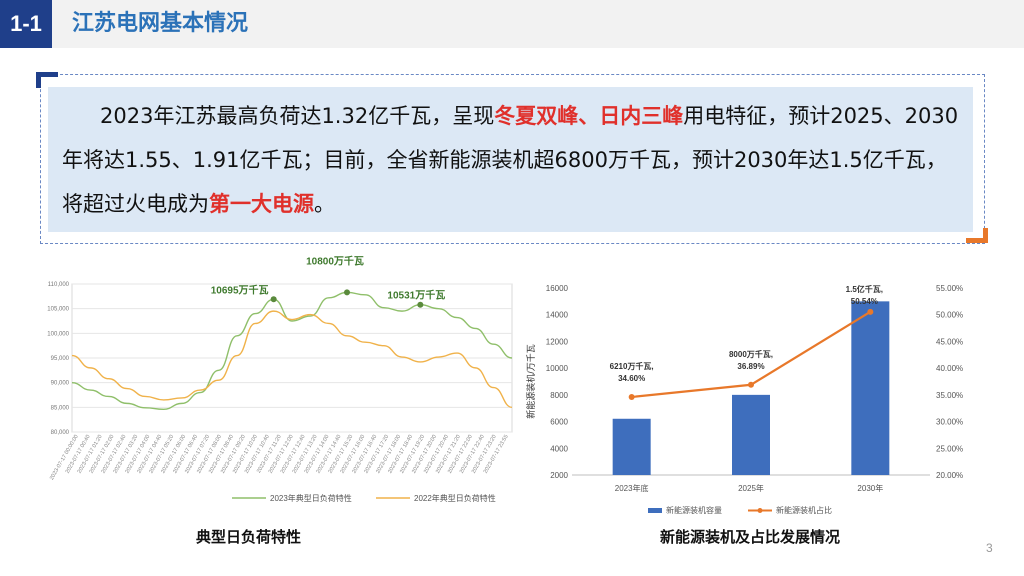  Describe the element at coordinates (297, 116) in the screenshot. I see `summary-text-1: 2023年江苏最高负荷达1.32亿千瓦，呈现` at that location.